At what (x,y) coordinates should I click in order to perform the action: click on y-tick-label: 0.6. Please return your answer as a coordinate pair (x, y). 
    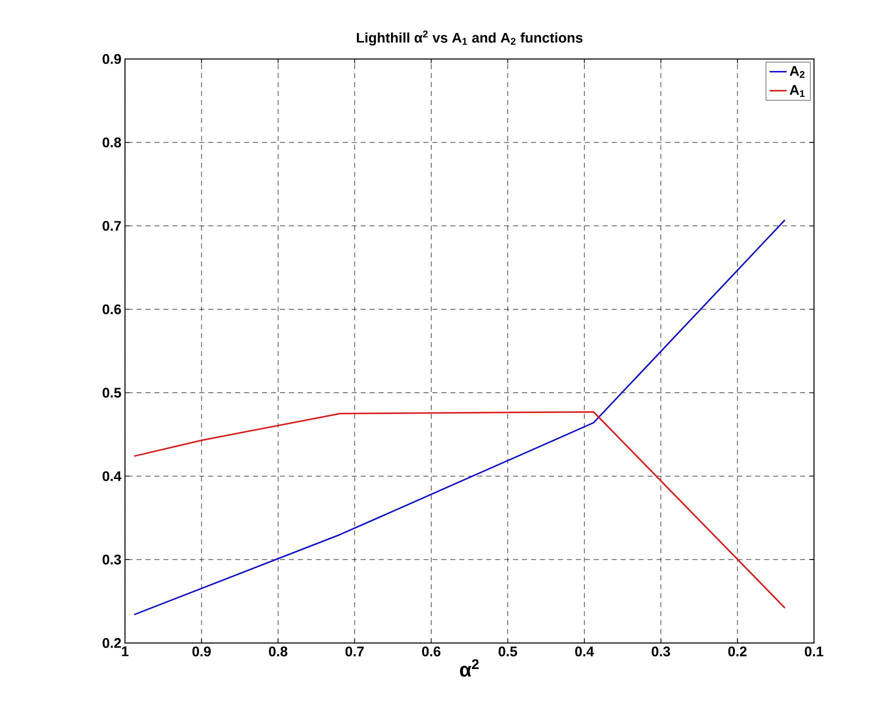
    Looking at the image, I should click on (111, 309).